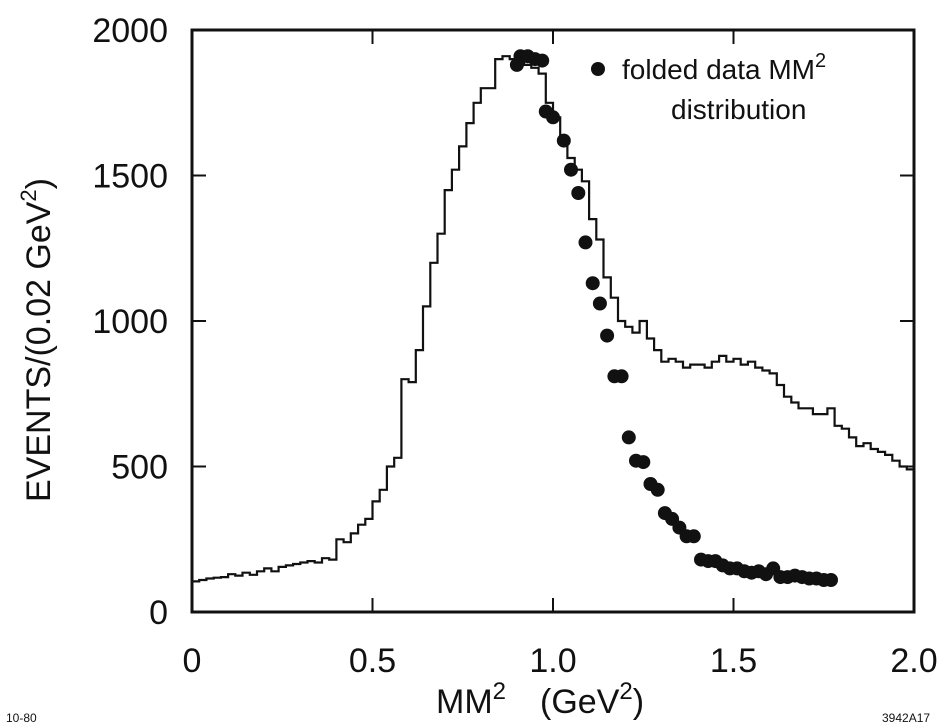 This screenshot has height=727, width=942. Describe the element at coordinates (499, 691) in the screenshot. I see `x-axis-title-sup: 2` at that location.